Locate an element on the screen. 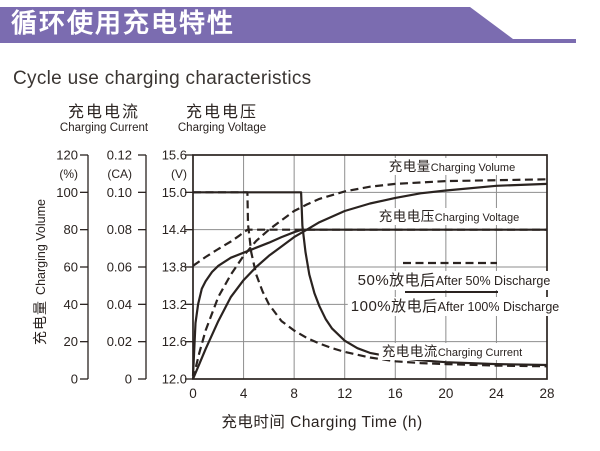 Image resolution: width=600 pixels, height=451 pixels. x-tick-label: 24 is located at coordinates (497, 393).